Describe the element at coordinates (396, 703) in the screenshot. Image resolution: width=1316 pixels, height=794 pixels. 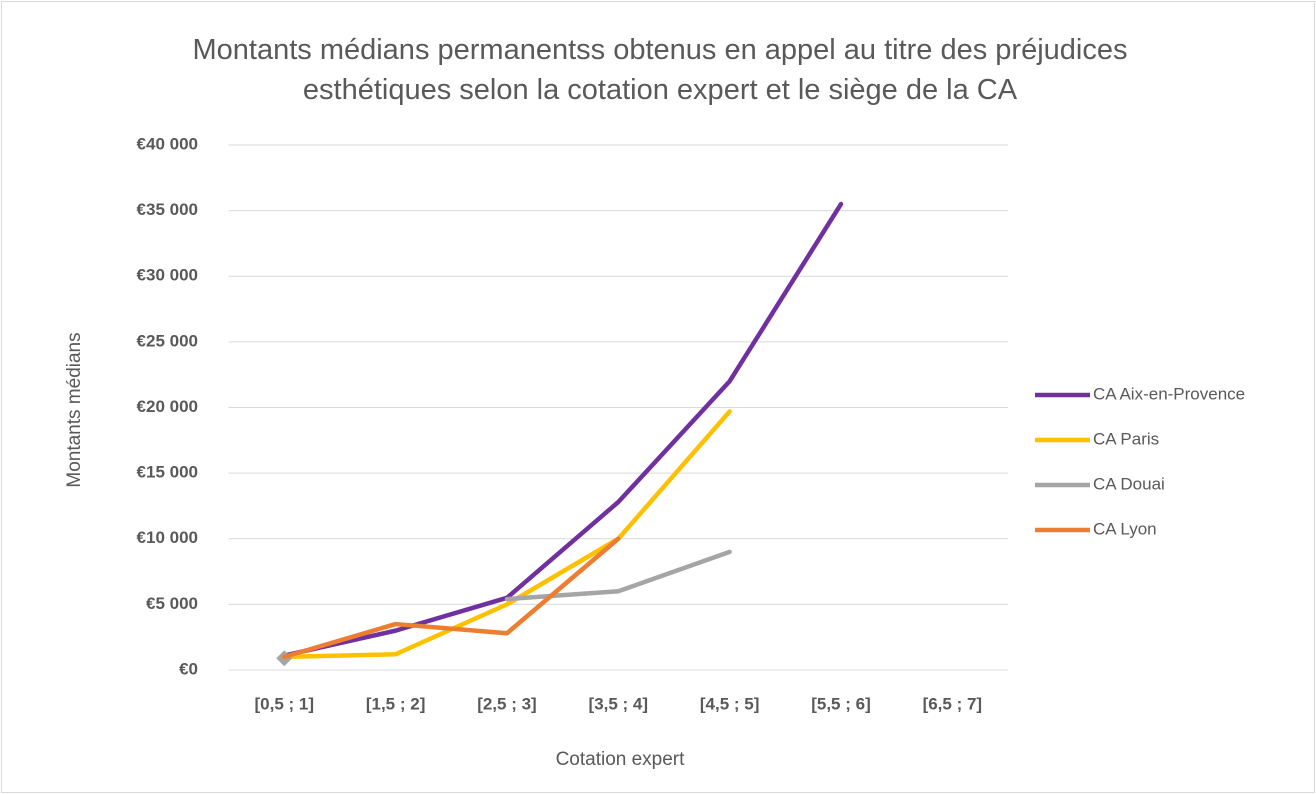
I see `x-tick-label: [1,5 ; 2]` at that location.